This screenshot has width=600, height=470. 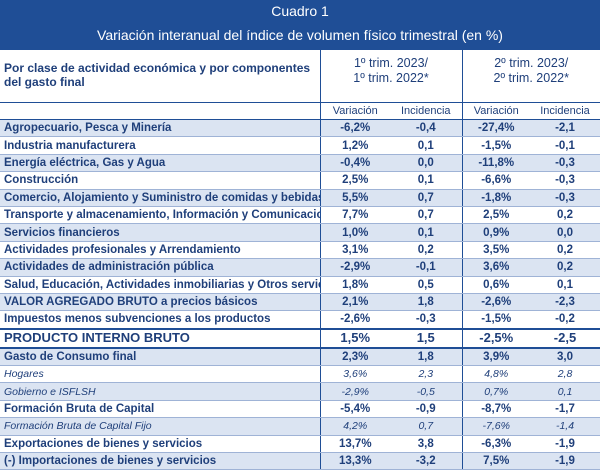 I want to click on variacion-1-cell: -5,4%, so click(x=354, y=409).